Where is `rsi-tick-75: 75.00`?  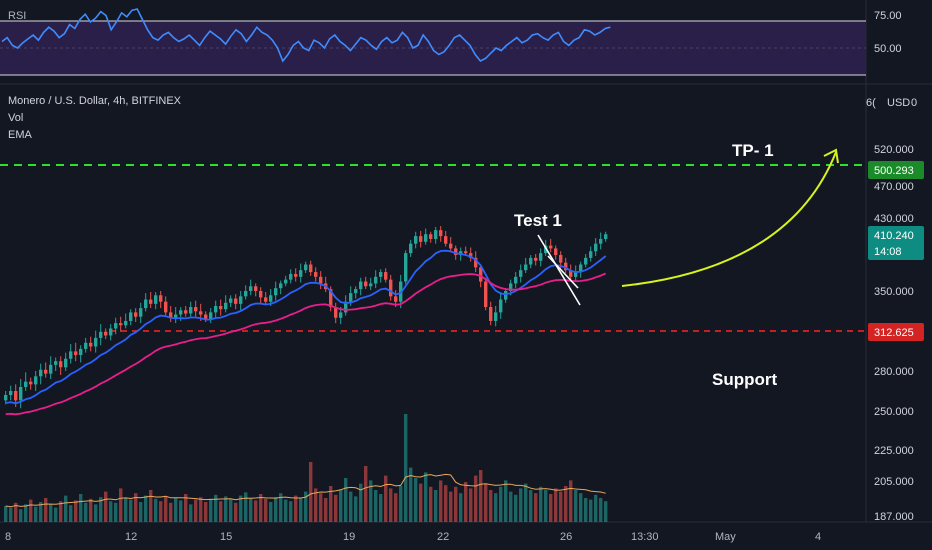 rsi-tick-75: 75.00 is located at coordinates (888, 16).